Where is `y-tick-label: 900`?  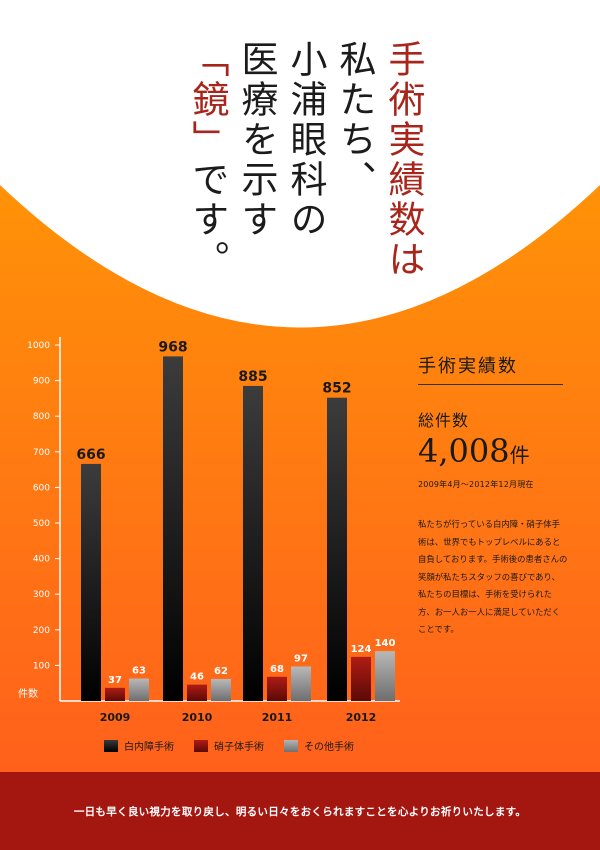
y-tick-label: 900 is located at coordinates (41, 382).